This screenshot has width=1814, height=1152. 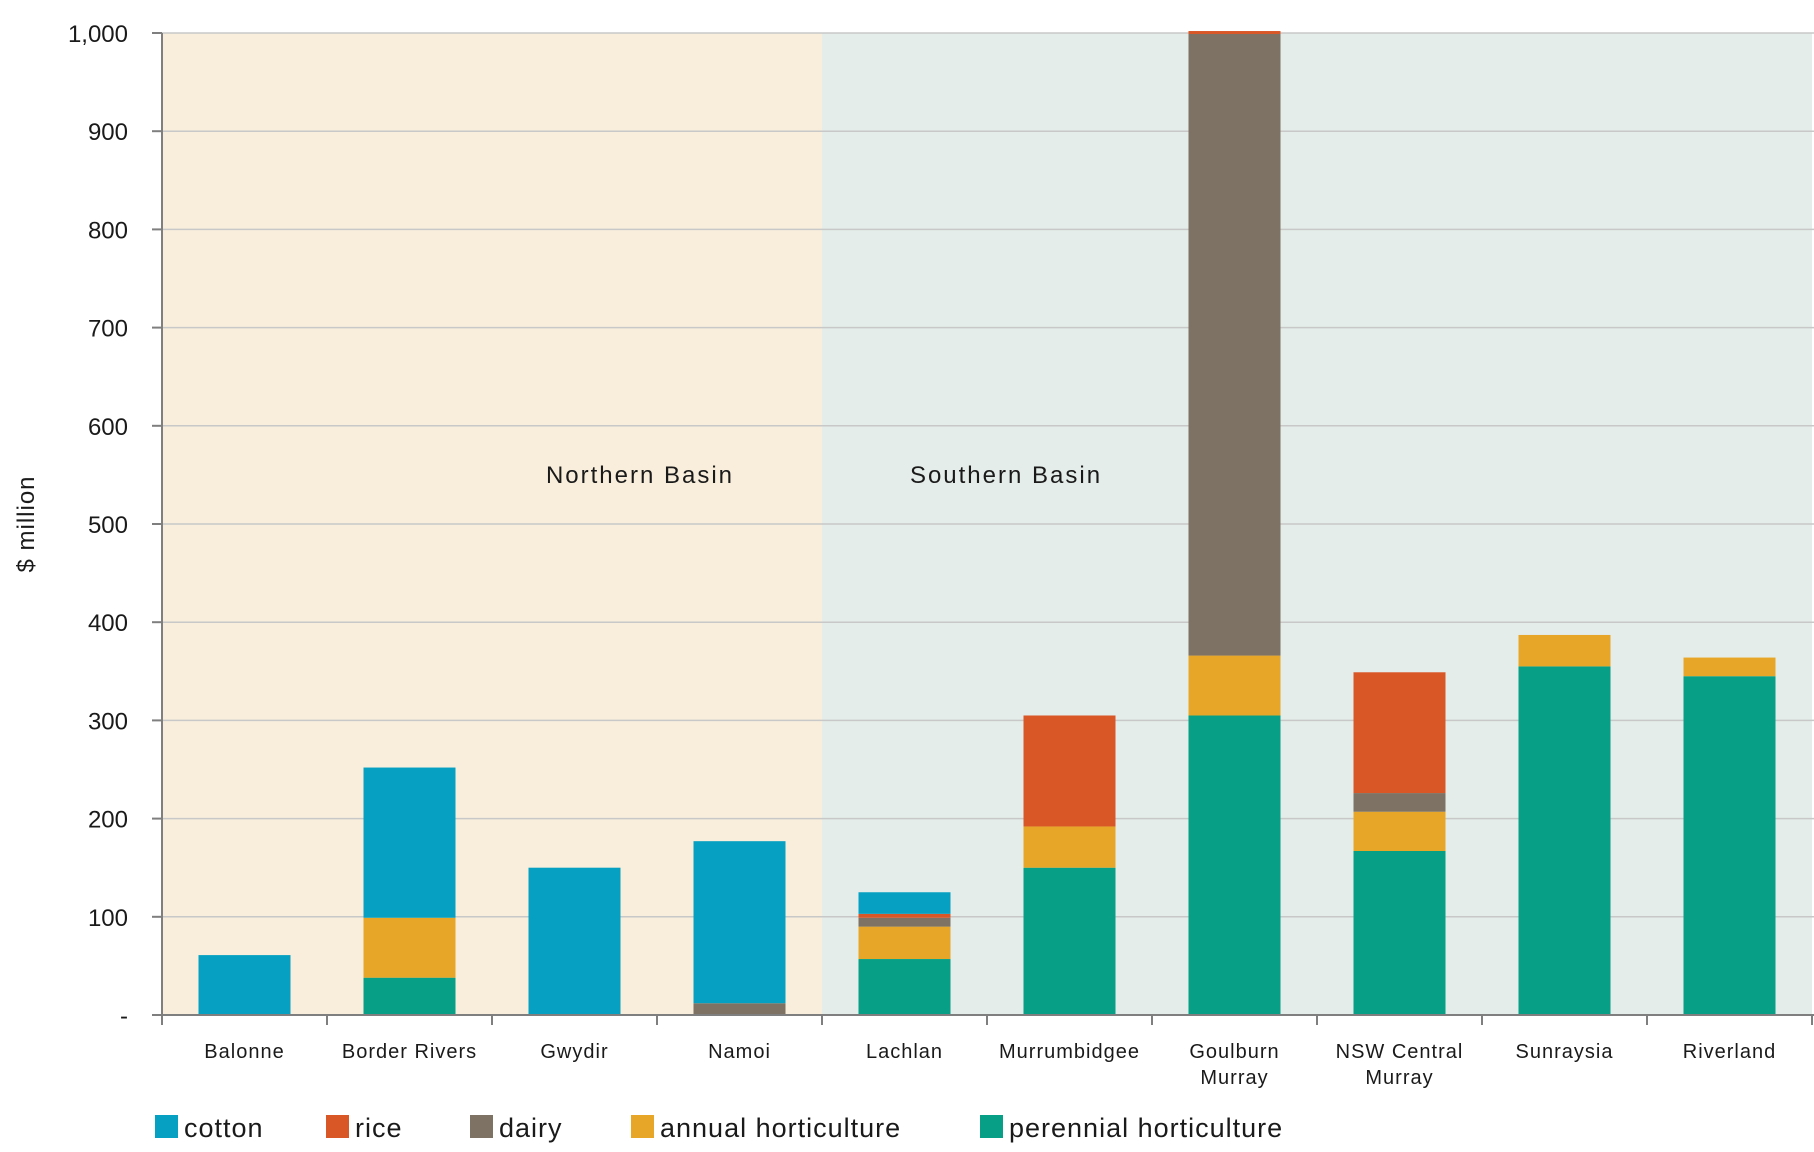 I want to click on legend-swatch-rice, so click(x=337, y=1126).